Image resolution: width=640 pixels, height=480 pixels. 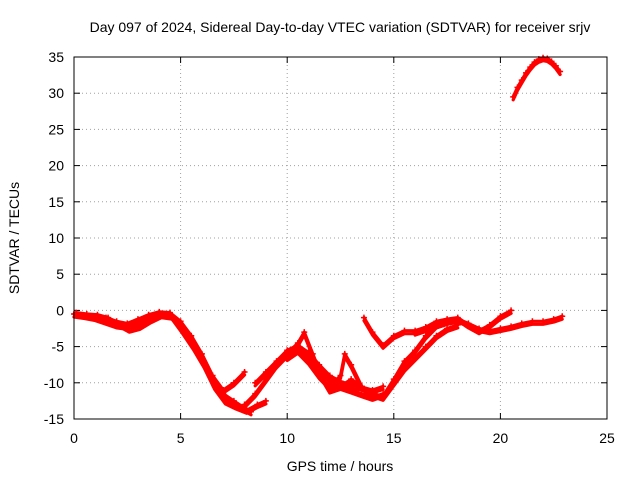 I want to click on y-tick-label: 10, so click(x=56, y=238).